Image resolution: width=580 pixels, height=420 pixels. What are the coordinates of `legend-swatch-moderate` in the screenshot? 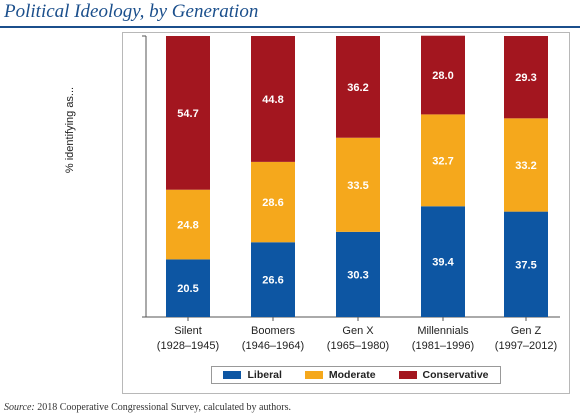 It's located at (313, 375).